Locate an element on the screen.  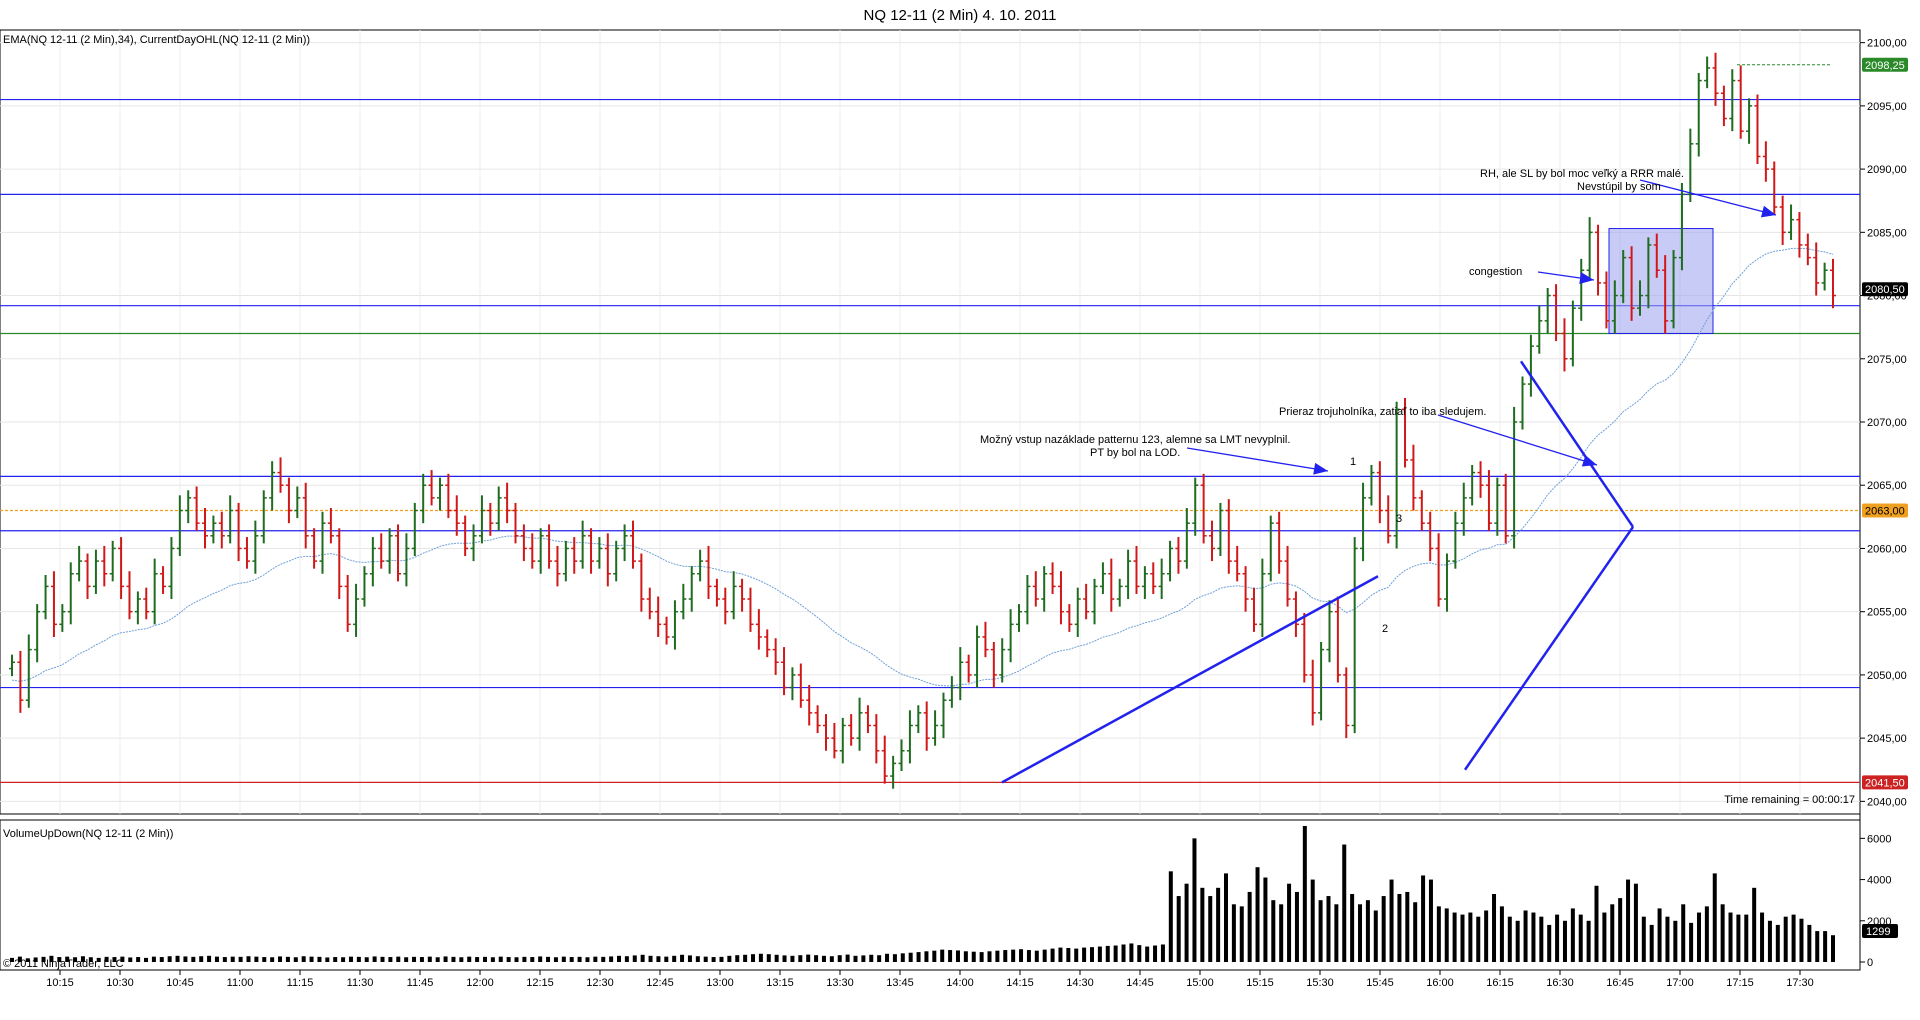
congestion-box-layer is located at coordinates (1661, 281).